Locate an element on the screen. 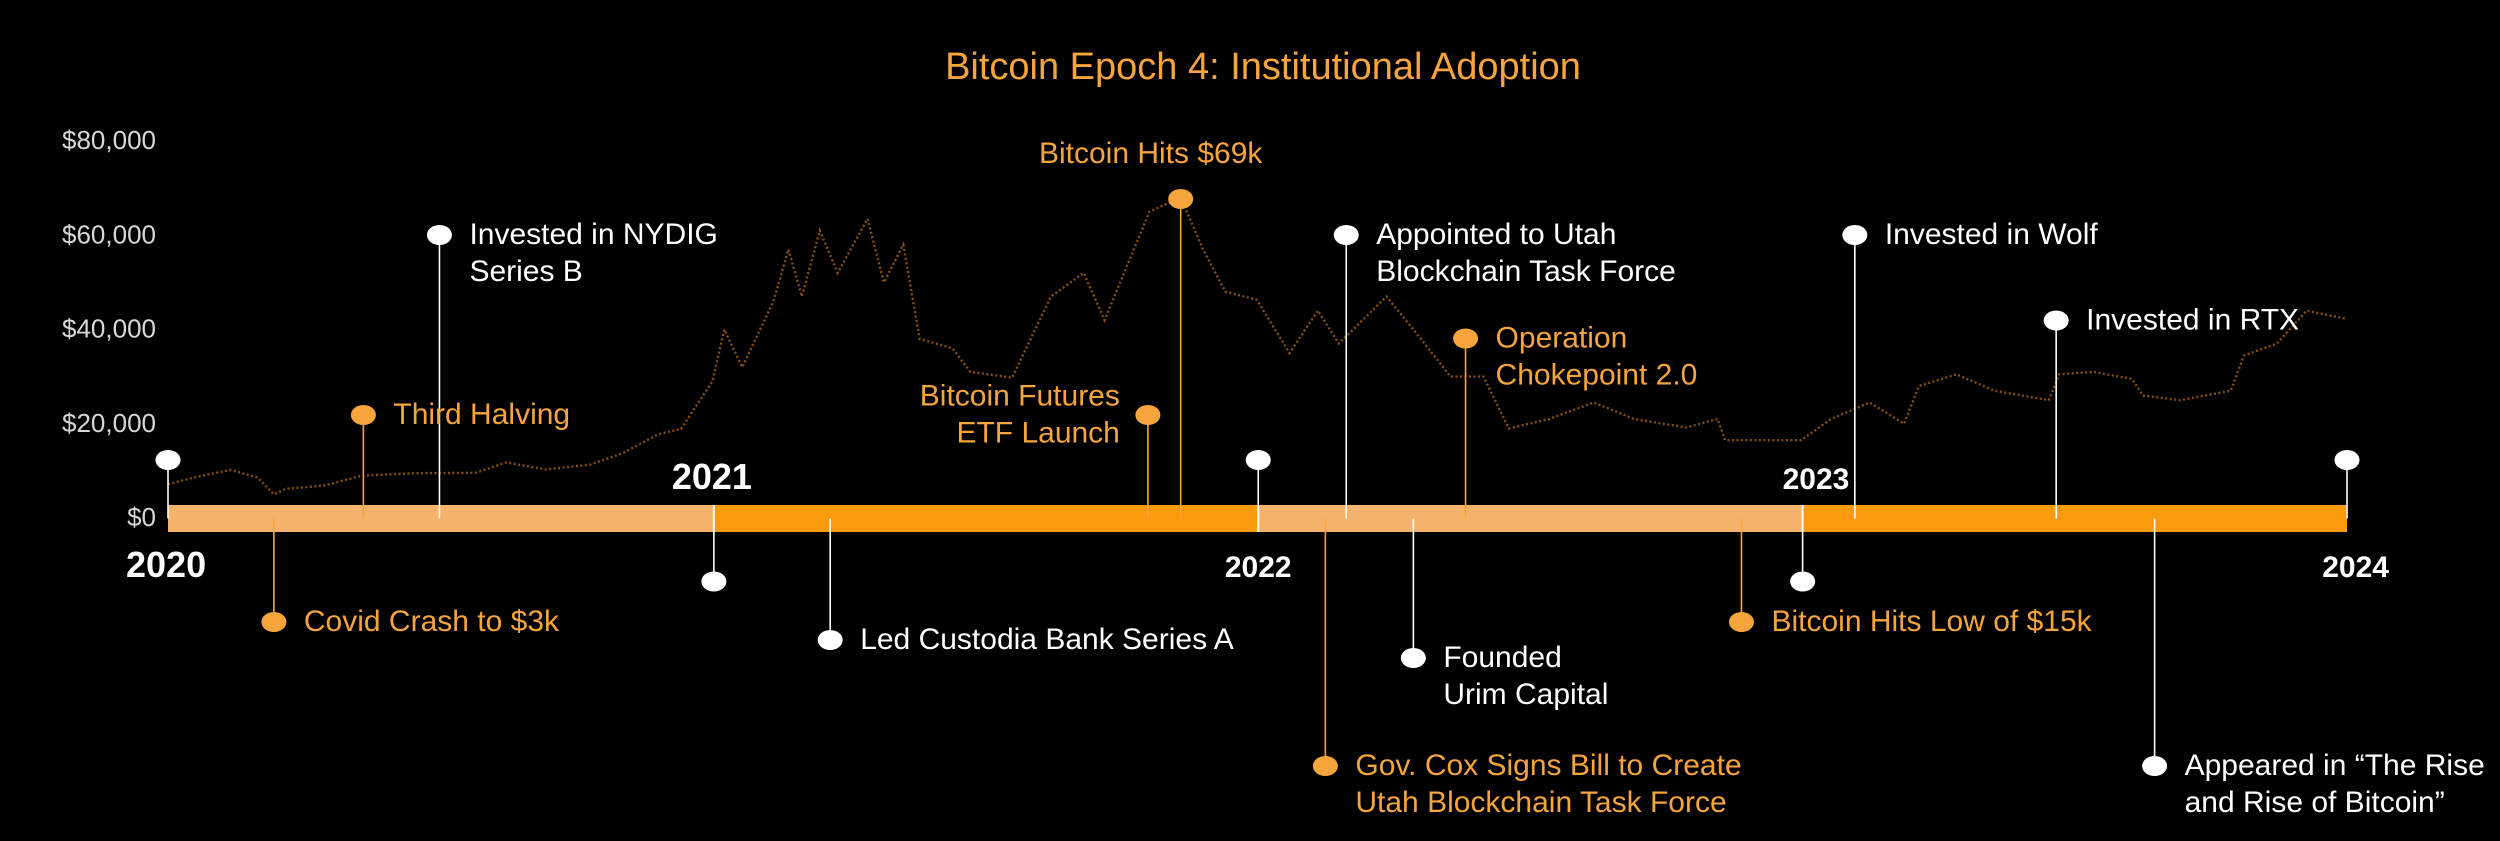 The width and height of the screenshot is (2500, 841). event-third-halving-marker is located at coordinates (363, 415).